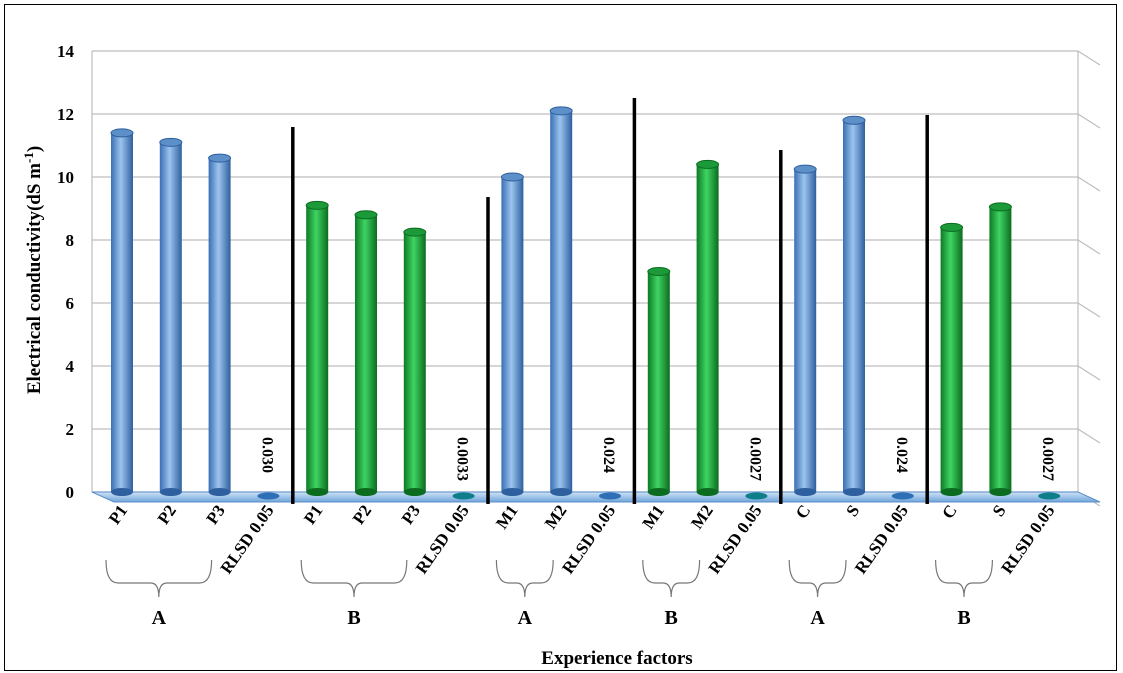  What do you see at coordinates (65, 114) in the screenshot?
I see `y-tick-label: 12` at bounding box center [65, 114].